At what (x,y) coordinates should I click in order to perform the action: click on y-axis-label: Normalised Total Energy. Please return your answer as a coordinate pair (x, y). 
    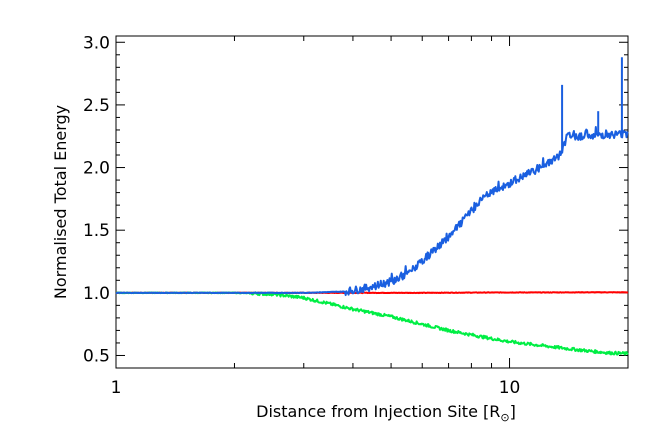
    Looking at the image, I should click on (60, 202).